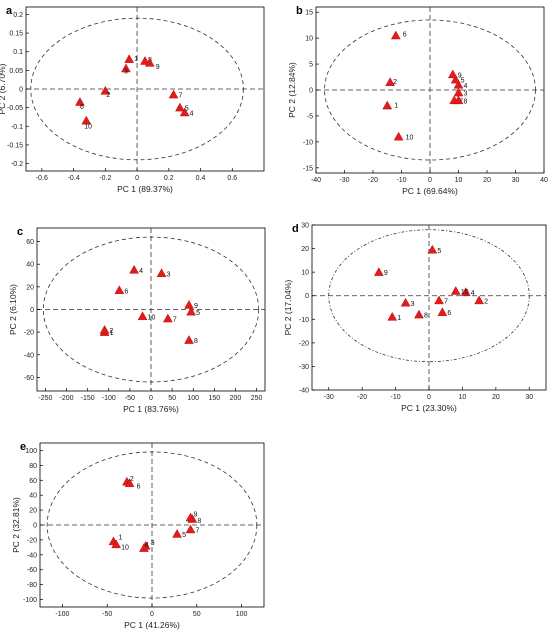 The width and height of the screenshot is (550, 642). I want to click on panel-letter: e, so click(23, 447).